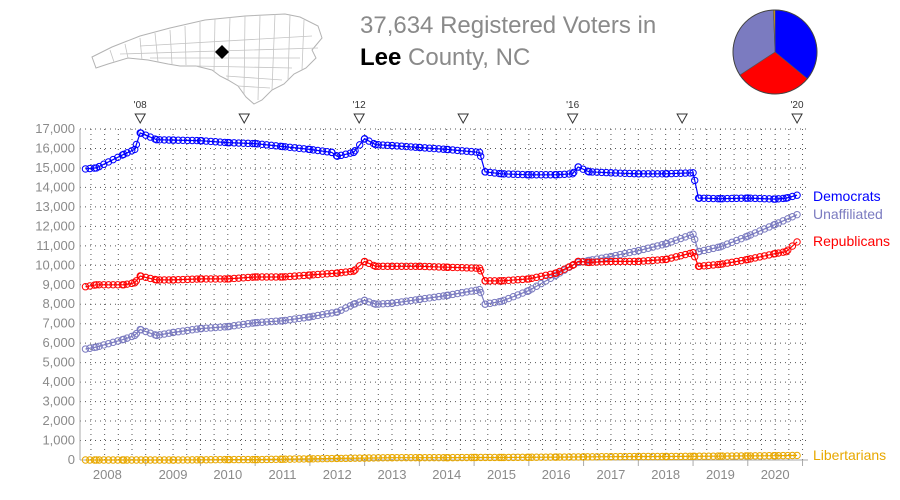 This screenshot has width=900, height=500. What do you see at coordinates (58, 440) in the screenshot?
I see `y-tick-label: 1,000` at bounding box center [58, 440].